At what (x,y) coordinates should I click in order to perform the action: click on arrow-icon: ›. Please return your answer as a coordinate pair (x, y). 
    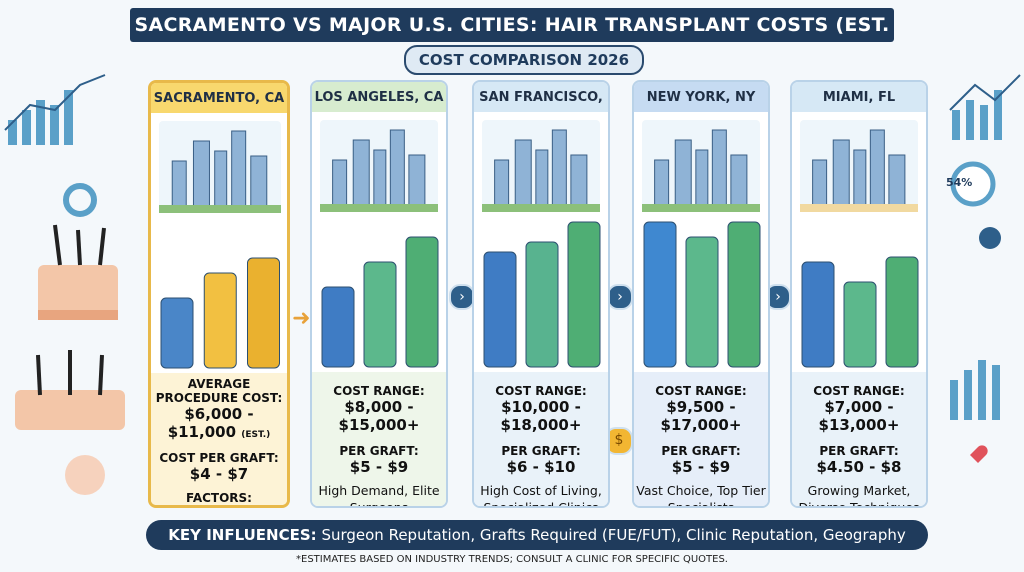
    Looking at the image, I should click on (462, 297).